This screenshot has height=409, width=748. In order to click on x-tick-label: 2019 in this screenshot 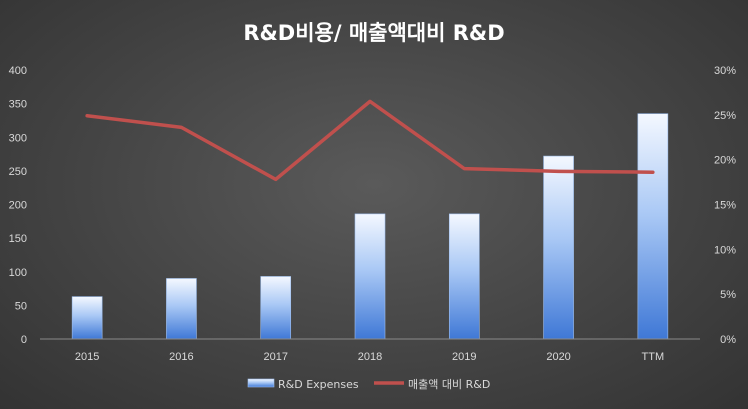, I will do `click(464, 357)`.